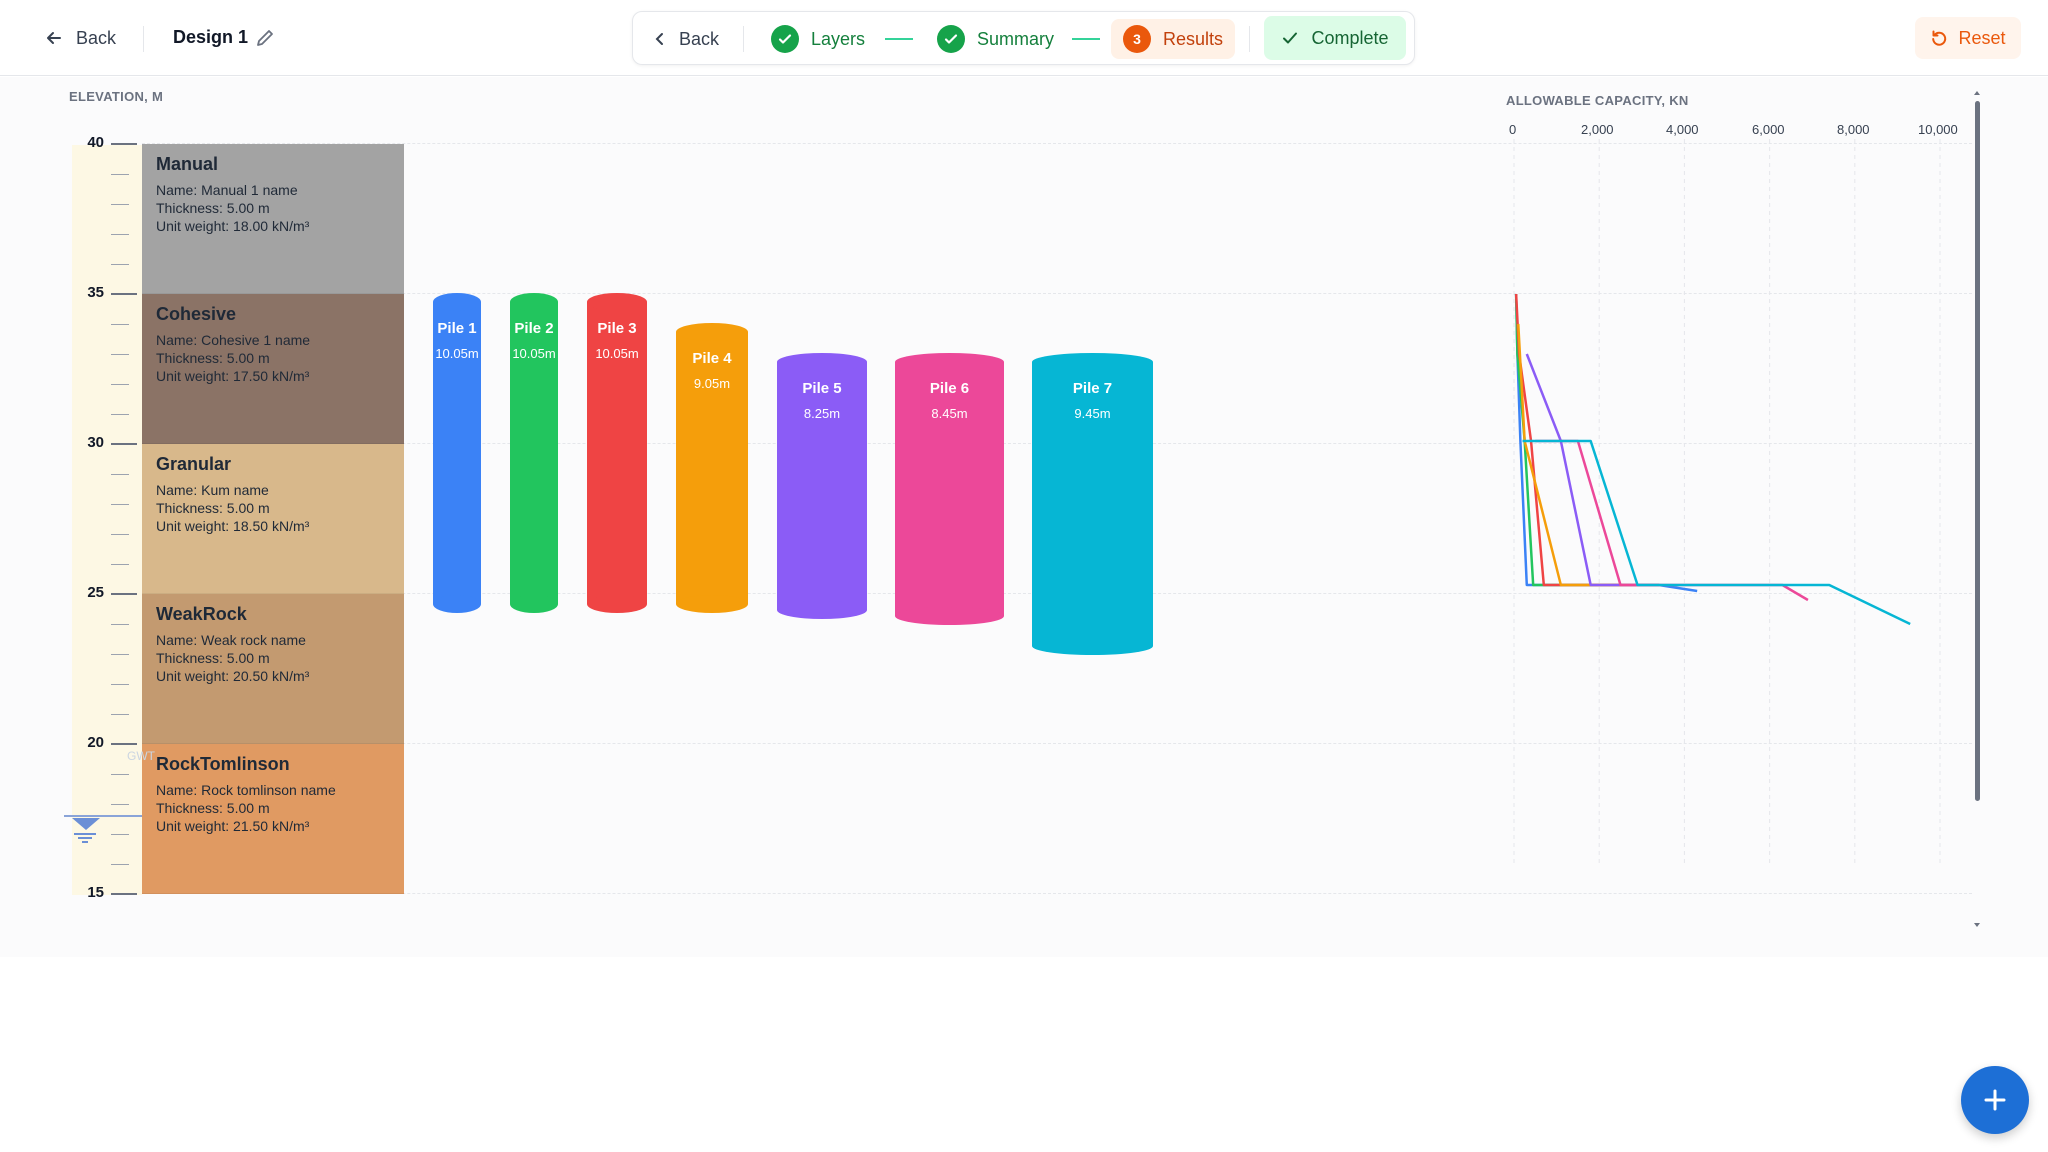 The image size is (2048, 1152). Describe the element at coordinates (899, 39) in the screenshot. I see `step-connector` at that location.